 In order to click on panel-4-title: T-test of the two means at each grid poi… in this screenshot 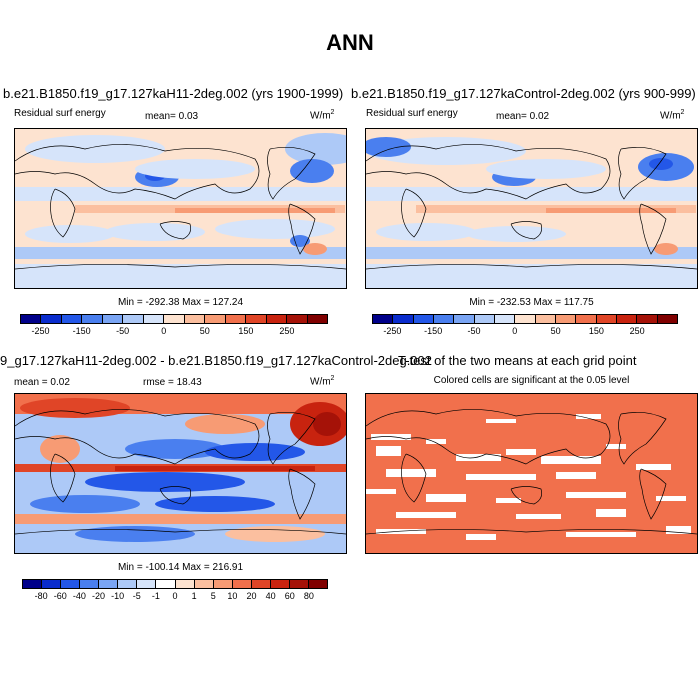, I will do `click(517, 360)`.